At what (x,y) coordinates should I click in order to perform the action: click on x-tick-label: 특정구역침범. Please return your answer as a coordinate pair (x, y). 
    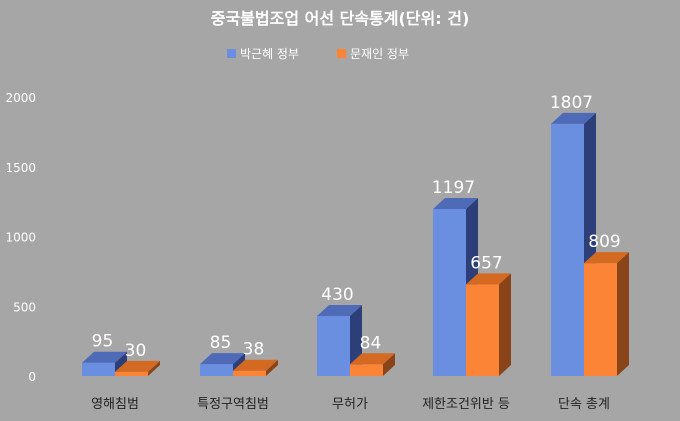
    Looking at the image, I should click on (233, 404).